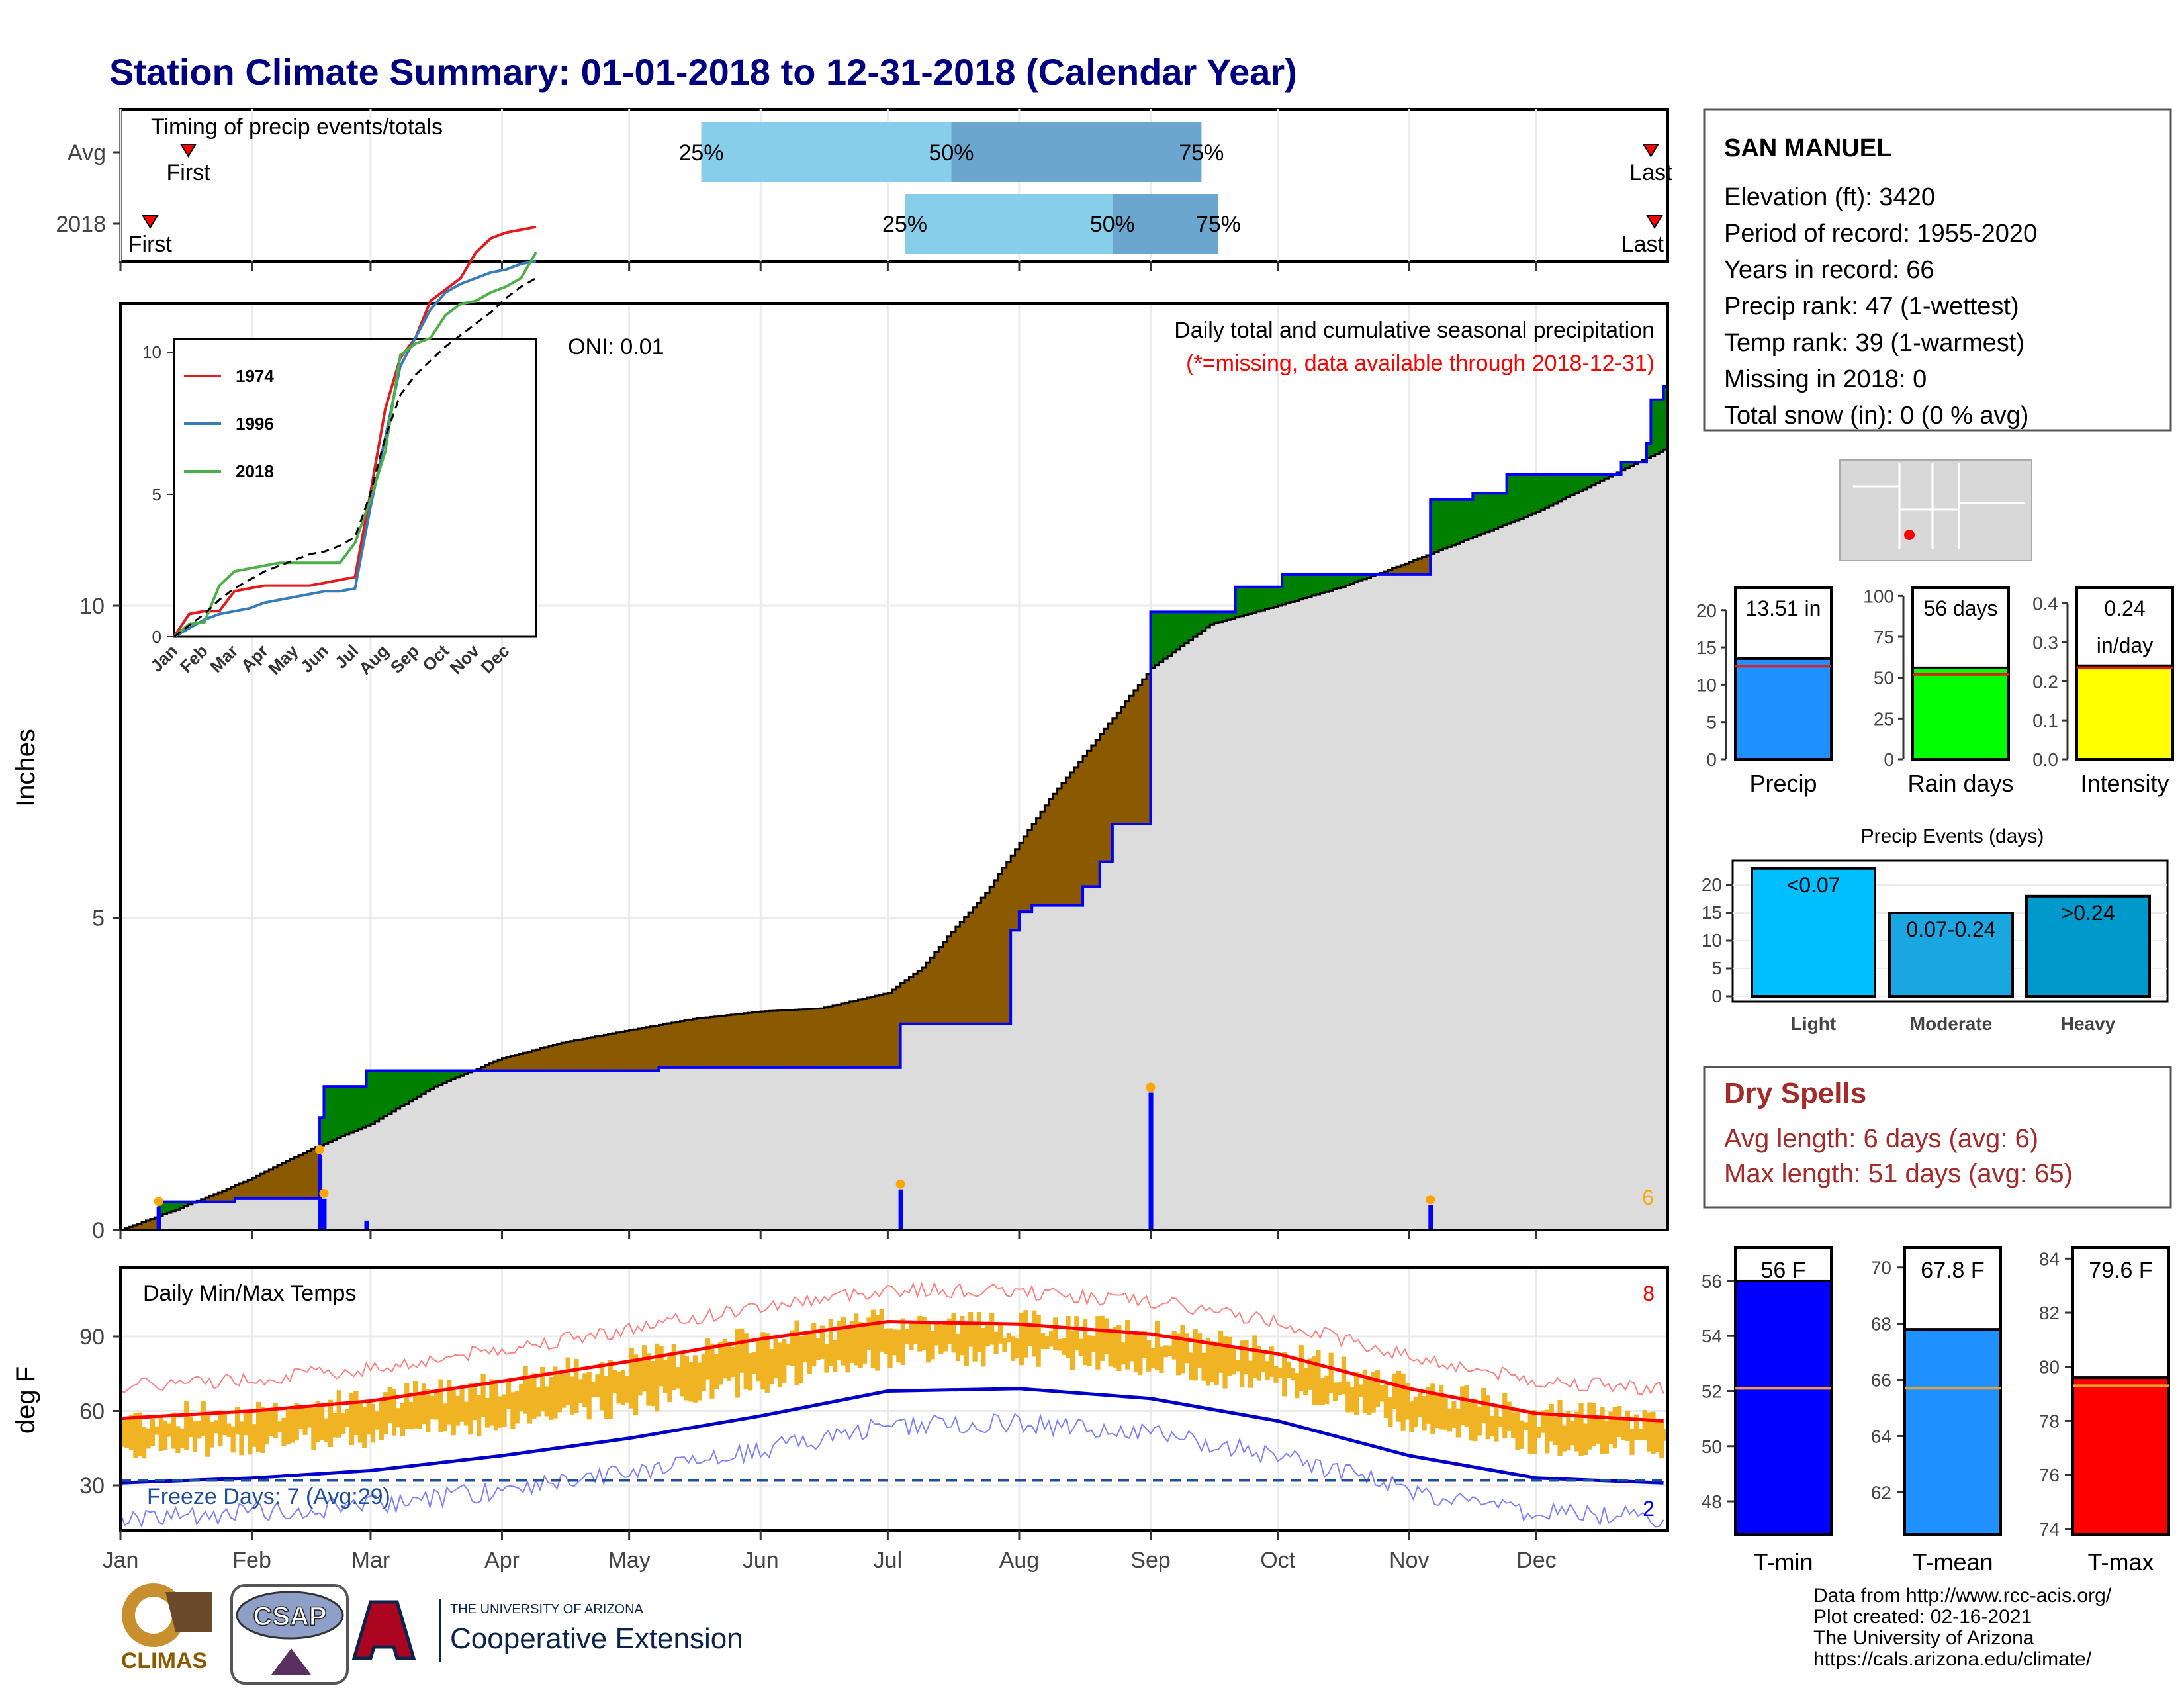 The width and height of the screenshot is (2184, 1688). Describe the element at coordinates (1712, 912) in the screenshot. I see `events-tick: 15` at that location.